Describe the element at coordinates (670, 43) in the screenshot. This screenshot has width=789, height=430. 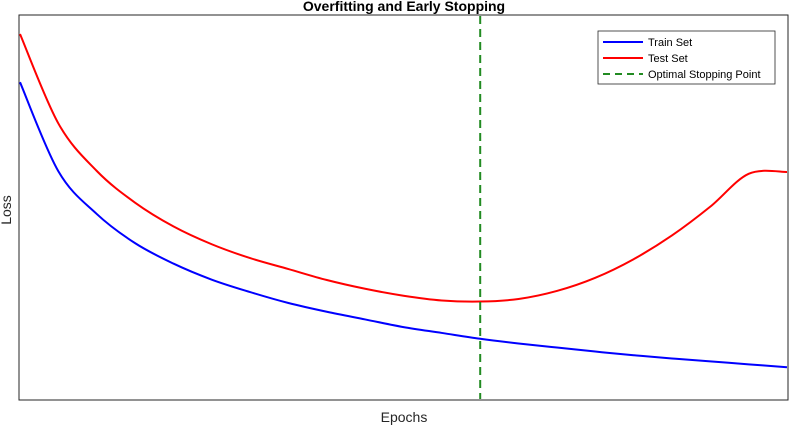
I see `legend-label-train-set: Train Set` at that location.